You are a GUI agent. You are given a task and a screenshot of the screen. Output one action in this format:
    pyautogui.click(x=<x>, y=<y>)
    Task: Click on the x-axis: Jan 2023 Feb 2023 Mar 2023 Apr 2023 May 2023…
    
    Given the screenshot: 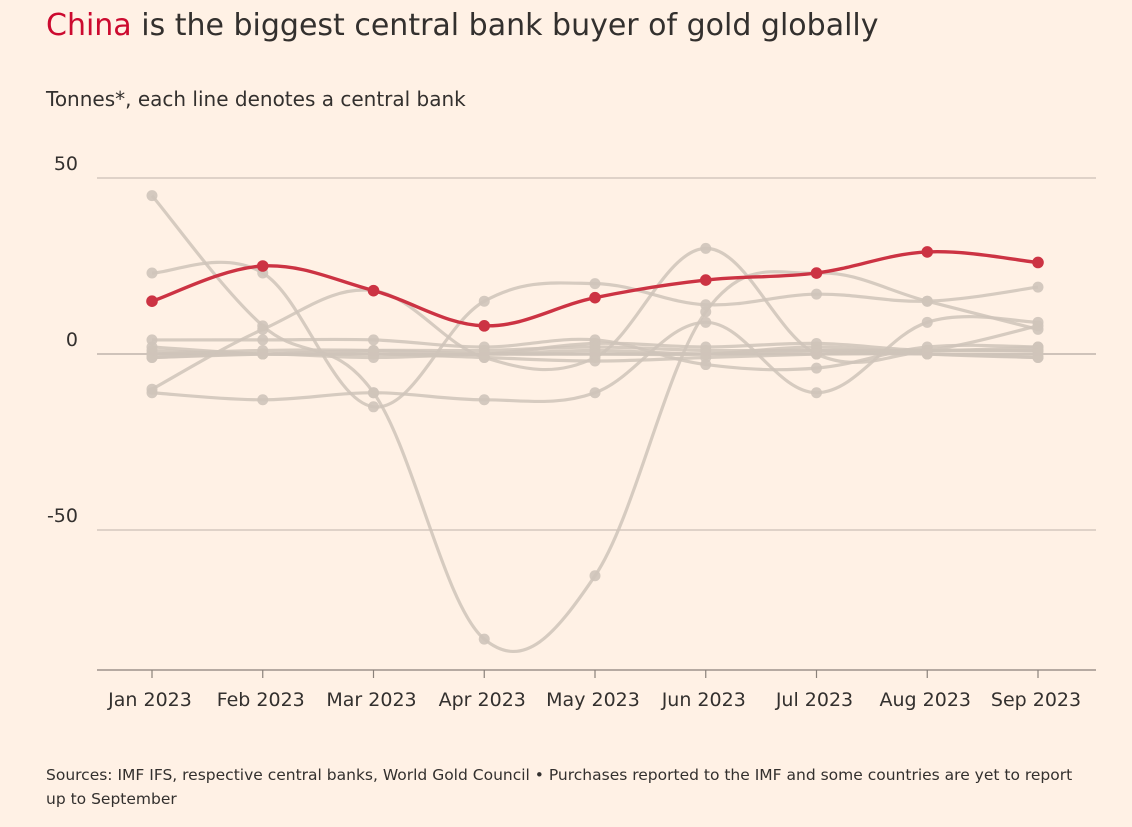 What is the action you would take?
    pyautogui.click(x=596, y=690)
    